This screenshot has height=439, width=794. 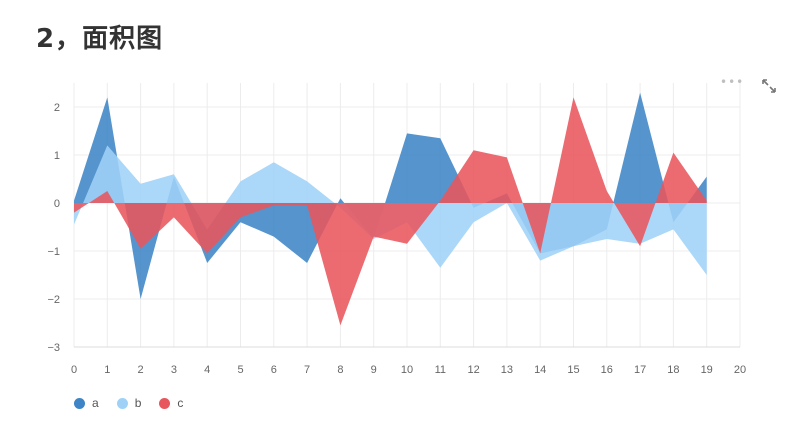 I want to click on legend-item-a: a, so click(x=86, y=403).